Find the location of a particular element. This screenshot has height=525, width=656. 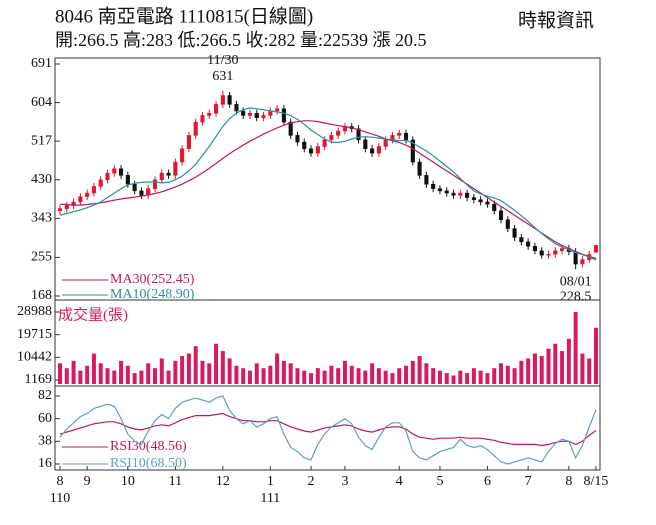

x-tick-label: 2 is located at coordinates (311, 481).